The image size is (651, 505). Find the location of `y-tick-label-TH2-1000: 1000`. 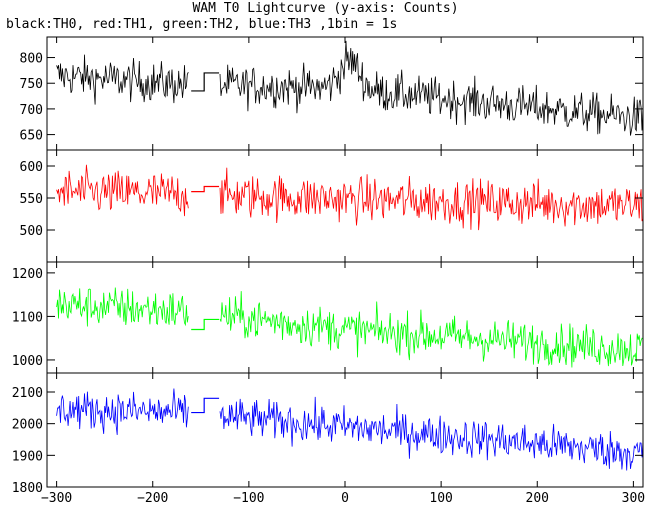

y-tick-label-TH2-1000: 1000 is located at coordinates (27, 361).